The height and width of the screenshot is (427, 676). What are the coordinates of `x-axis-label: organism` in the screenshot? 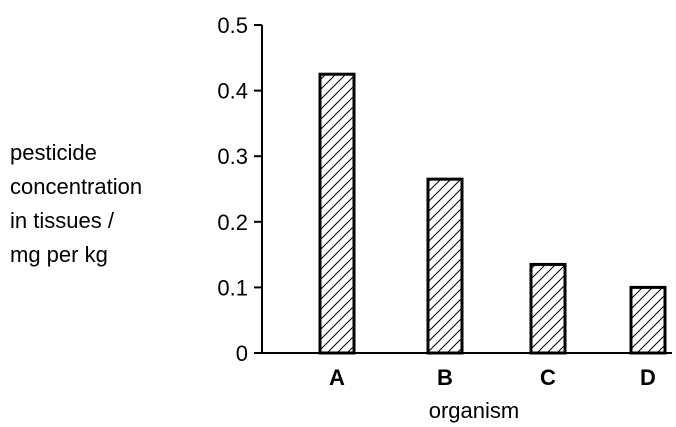 It's located at (474, 410).